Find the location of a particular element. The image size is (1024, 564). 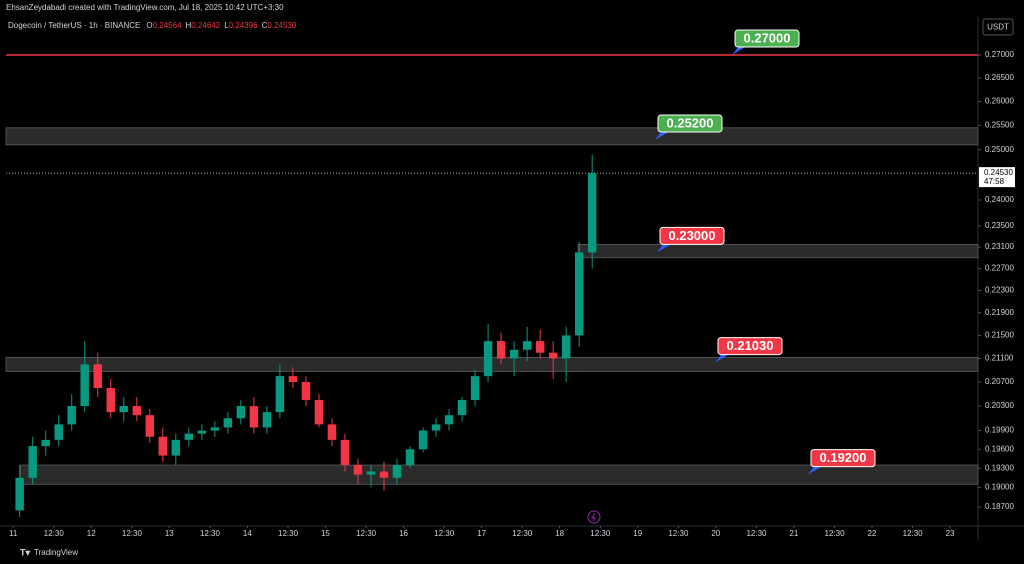

callout-label: 0.27000 is located at coordinates (767, 37).